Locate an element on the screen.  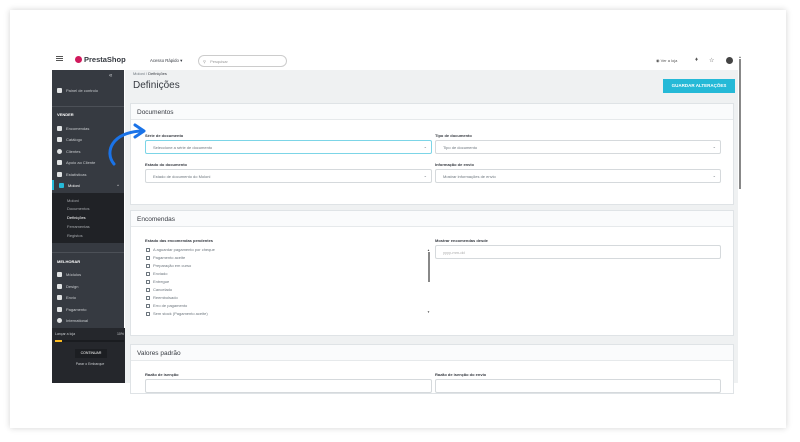
truck-icon is located at coordinates (59, 297).